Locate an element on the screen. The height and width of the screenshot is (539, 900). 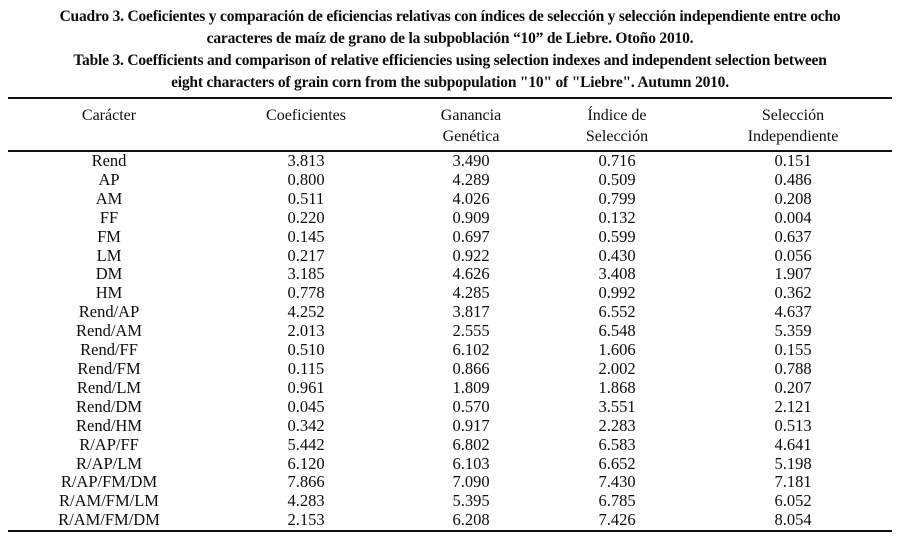
cell-ganancia-genetica: 0.866 is located at coordinates (471, 368).